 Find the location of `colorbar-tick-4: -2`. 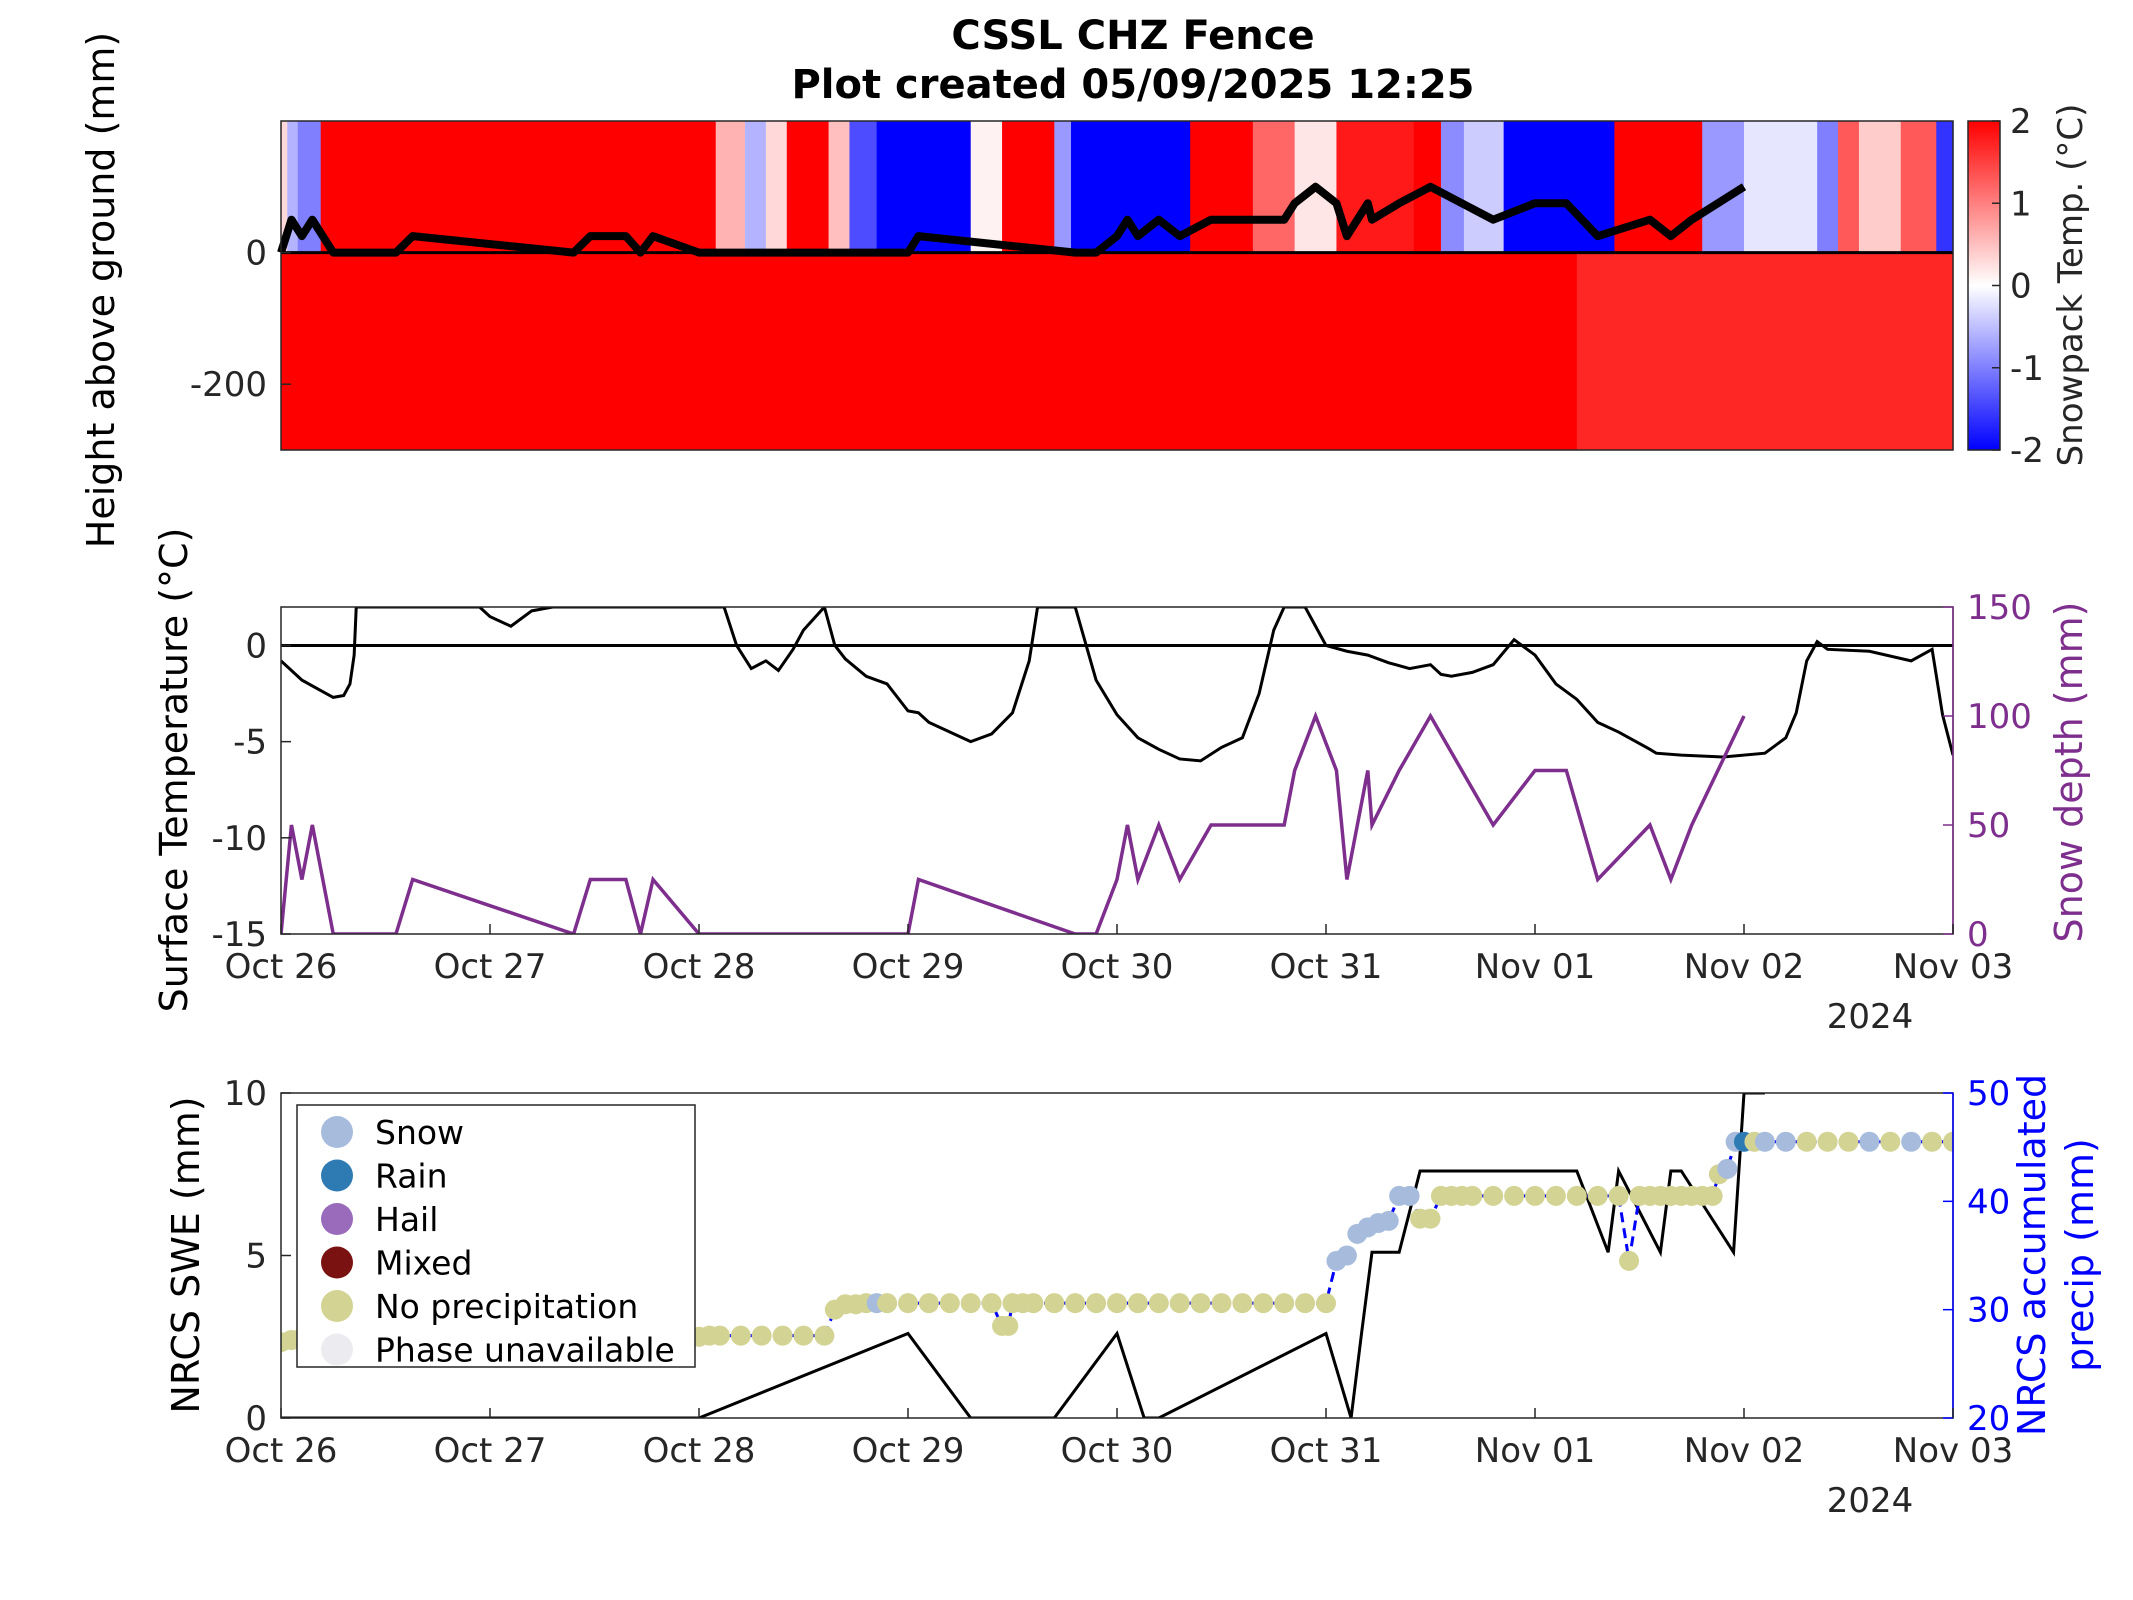

colorbar-tick-4: -2 is located at coordinates (2027, 451).